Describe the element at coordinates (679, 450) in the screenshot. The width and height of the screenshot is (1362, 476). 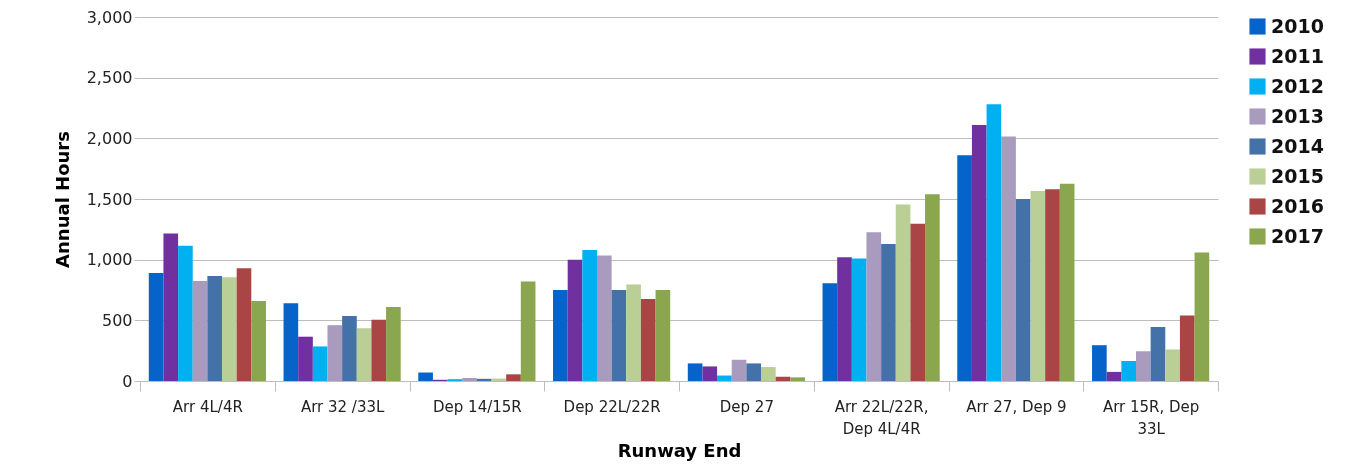
I see `x-axis-title: Runway End` at that location.